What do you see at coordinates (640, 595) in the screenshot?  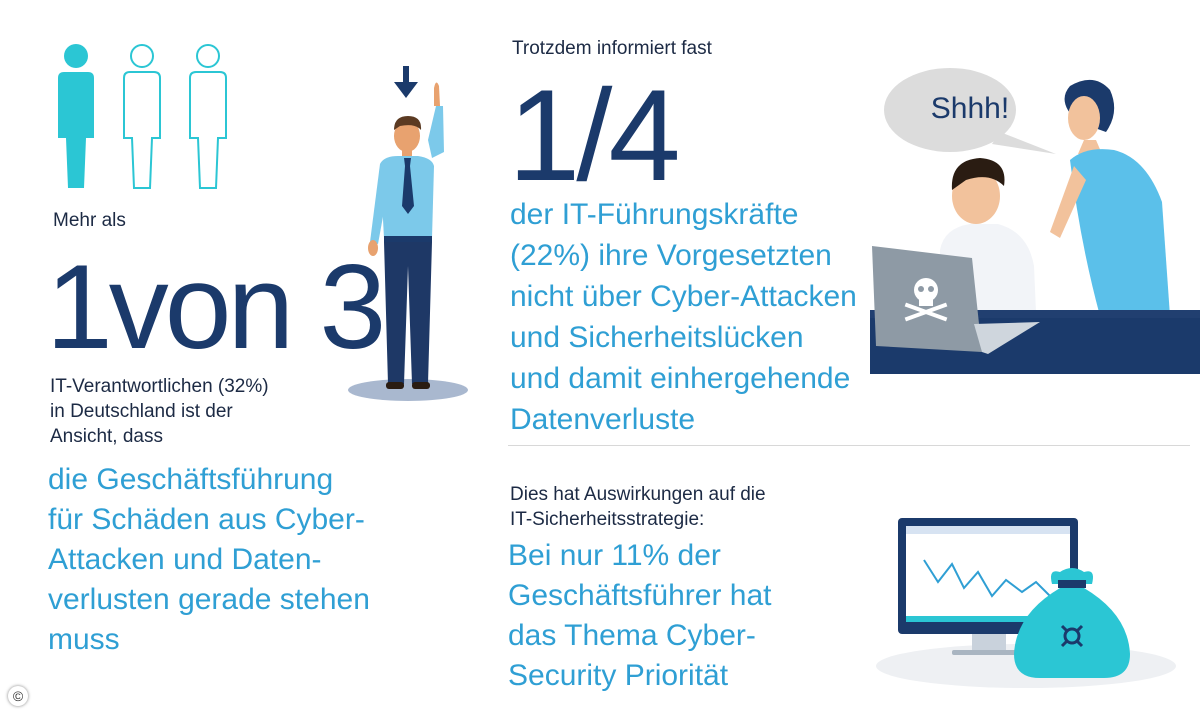 I see `highlight-line: Geschäftsführer hat` at bounding box center [640, 595].